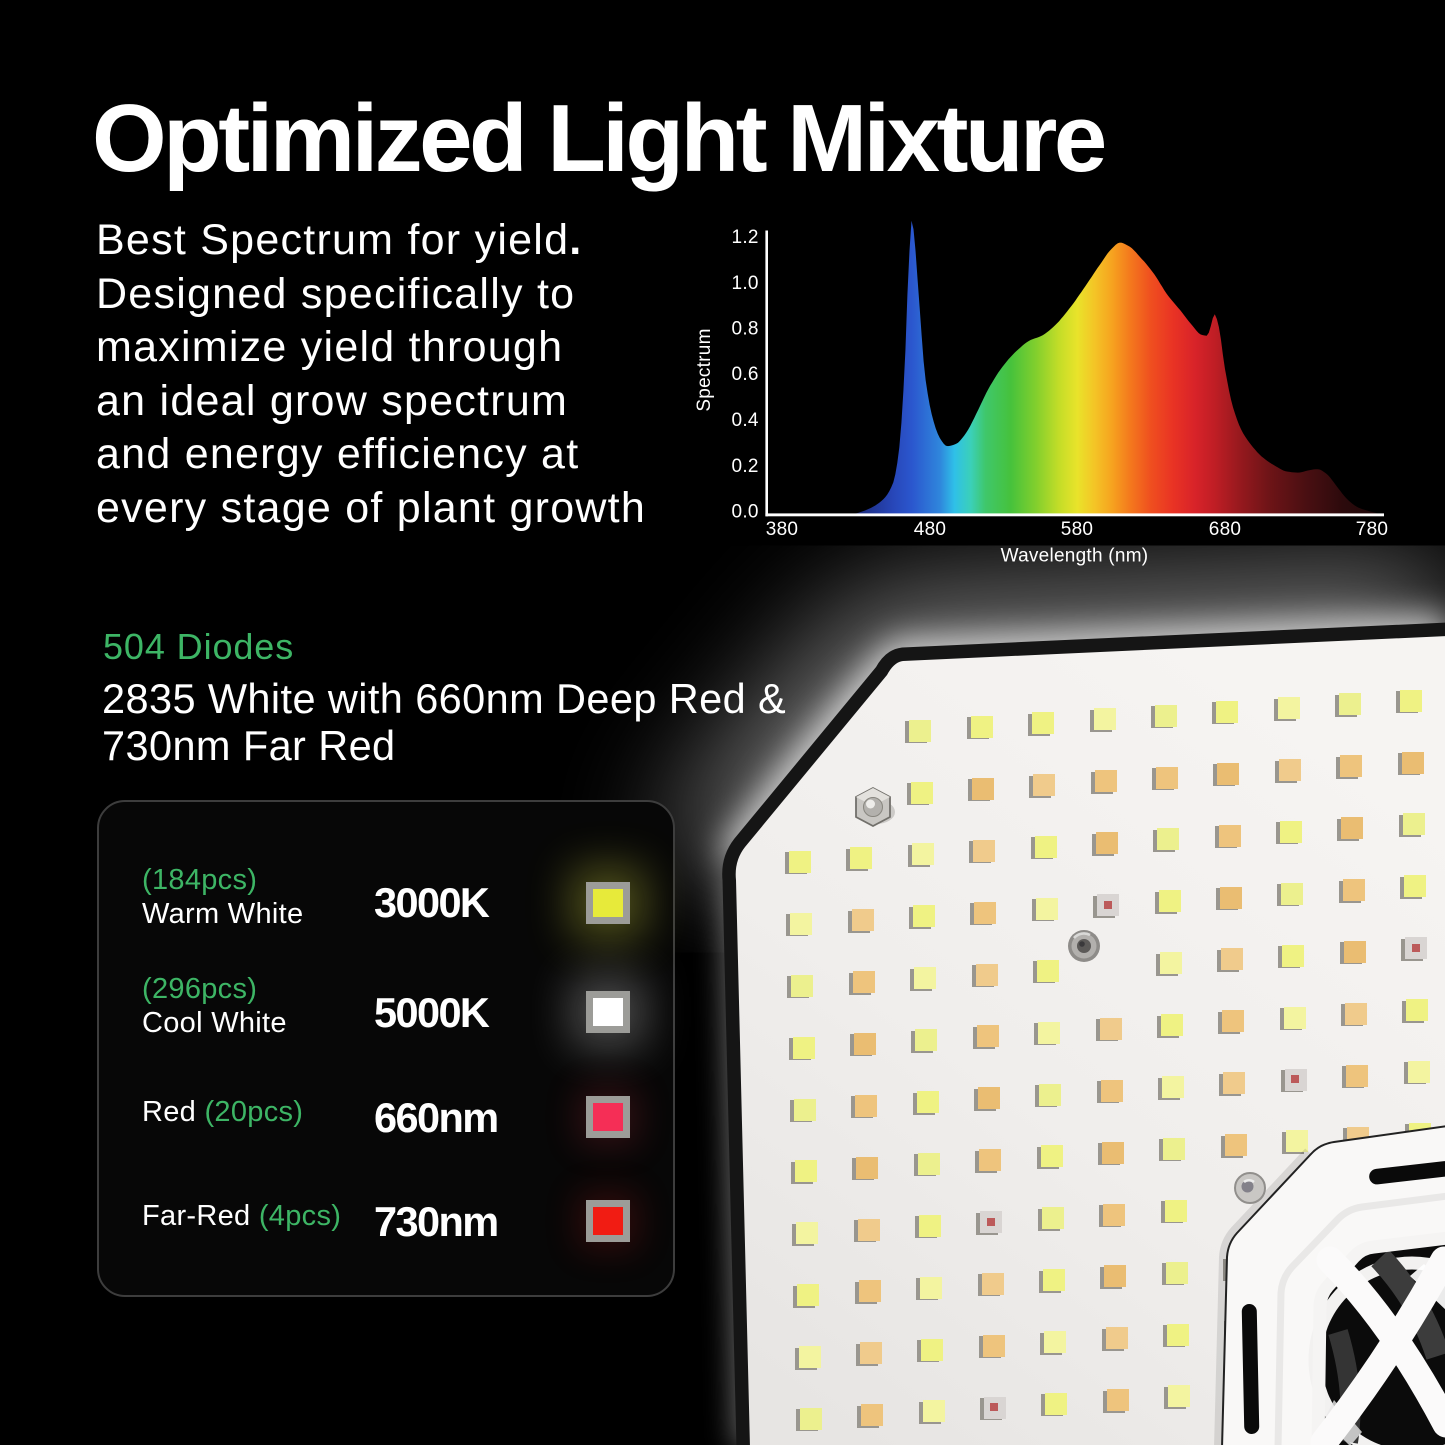  Describe the element at coordinates (745, 420) in the screenshot. I see `svg-text: 0.4` at that location.